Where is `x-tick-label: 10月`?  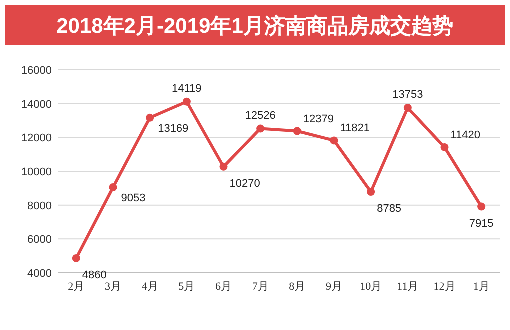
x-tick-label: 10月 is located at coordinates (371, 287).